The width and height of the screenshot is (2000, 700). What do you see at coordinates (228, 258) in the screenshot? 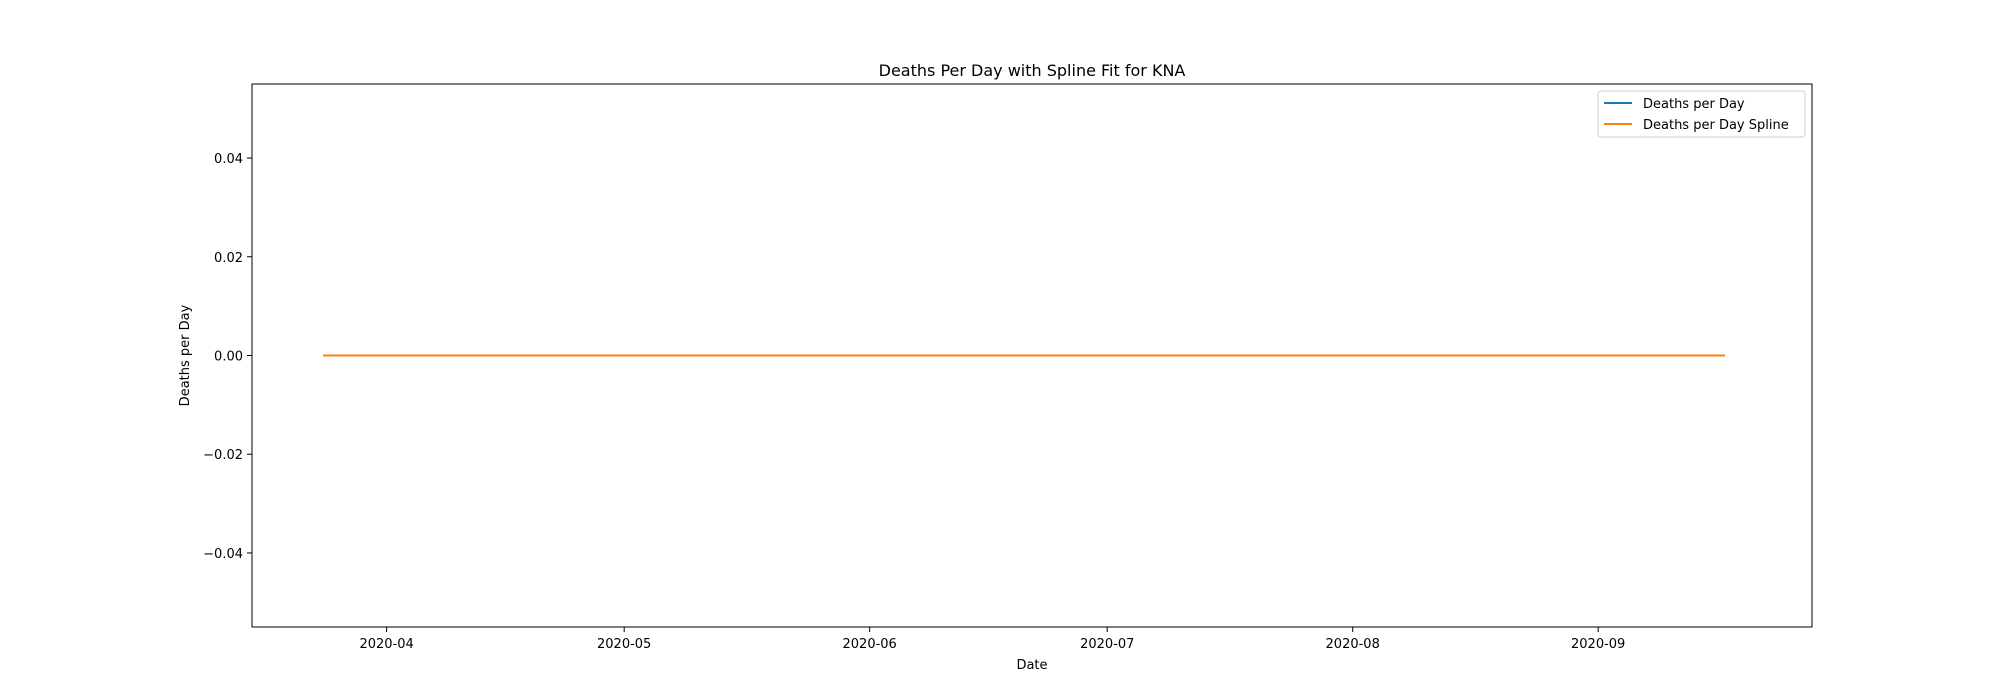
I see `y-tick-label: 0.02` at bounding box center [228, 258].